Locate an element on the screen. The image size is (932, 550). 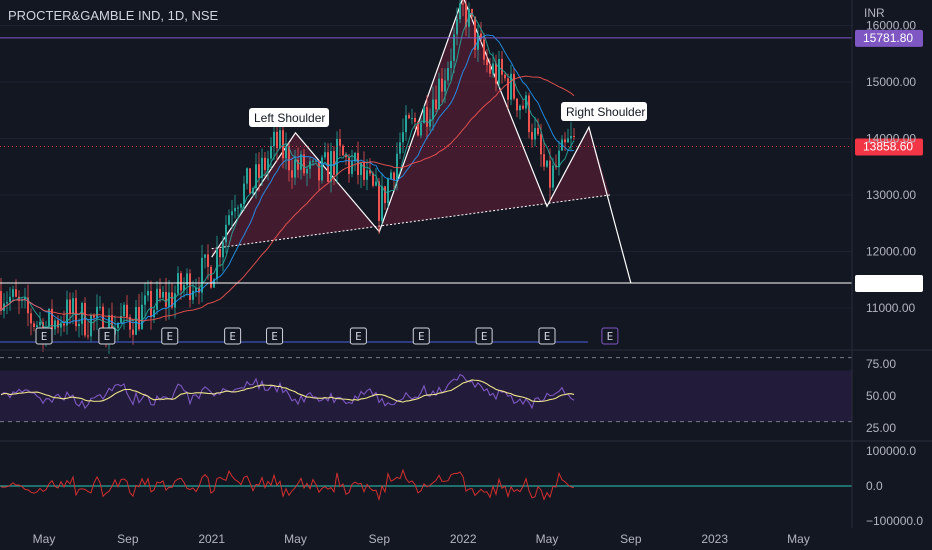
price-tag-box is located at coordinates (889, 283).